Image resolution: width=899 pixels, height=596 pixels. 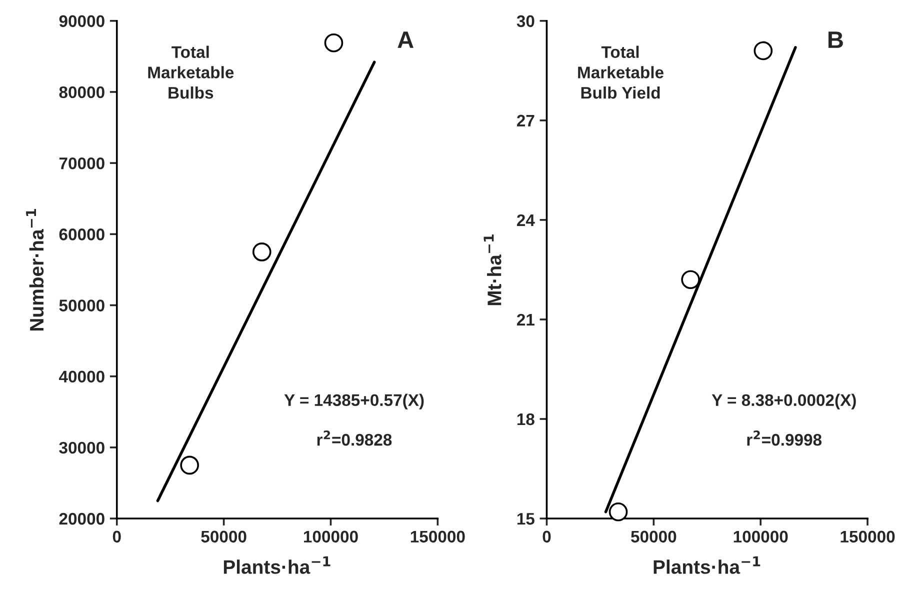 What do you see at coordinates (35, 270) in the screenshot?
I see `y-axis-title: Number·ha$^{−1}$` at bounding box center [35, 270].